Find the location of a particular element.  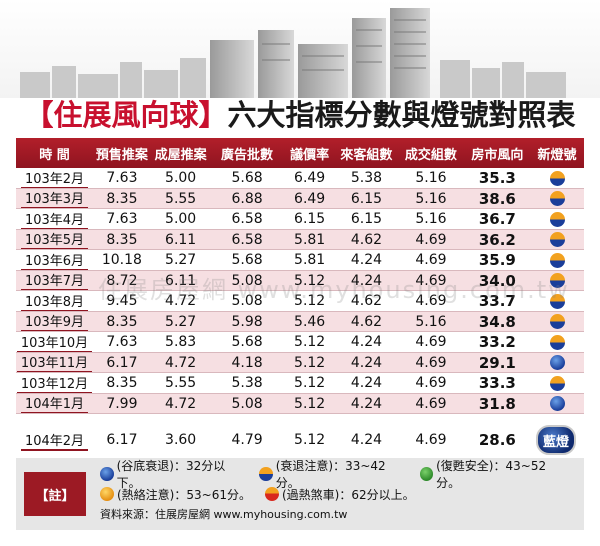

cell-ads: 6.88 is located at coordinates (247, 198).